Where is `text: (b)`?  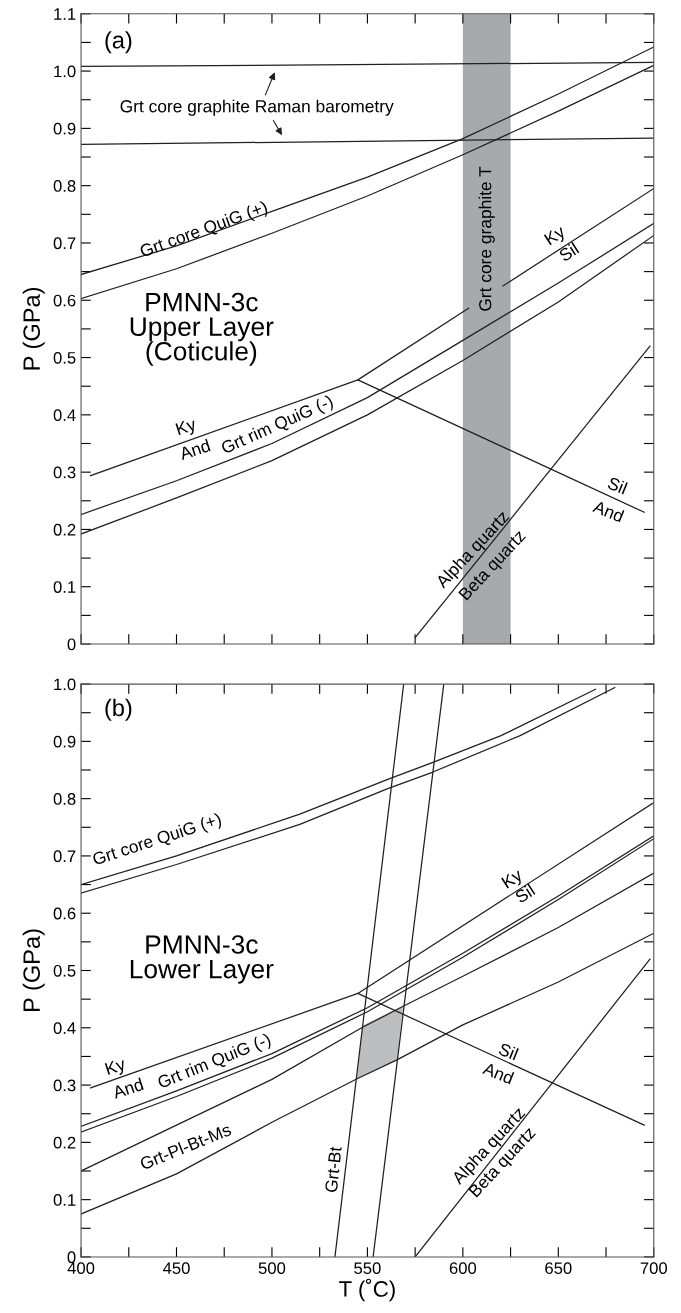 text: (b) is located at coordinates (118, 709).